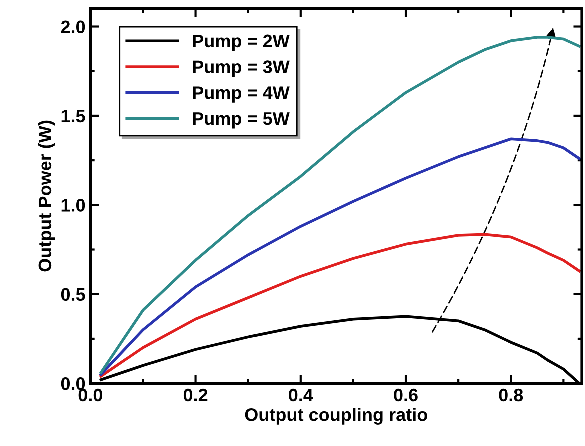  I want to click on x-tick-label: 0.4, so click(301, 395).